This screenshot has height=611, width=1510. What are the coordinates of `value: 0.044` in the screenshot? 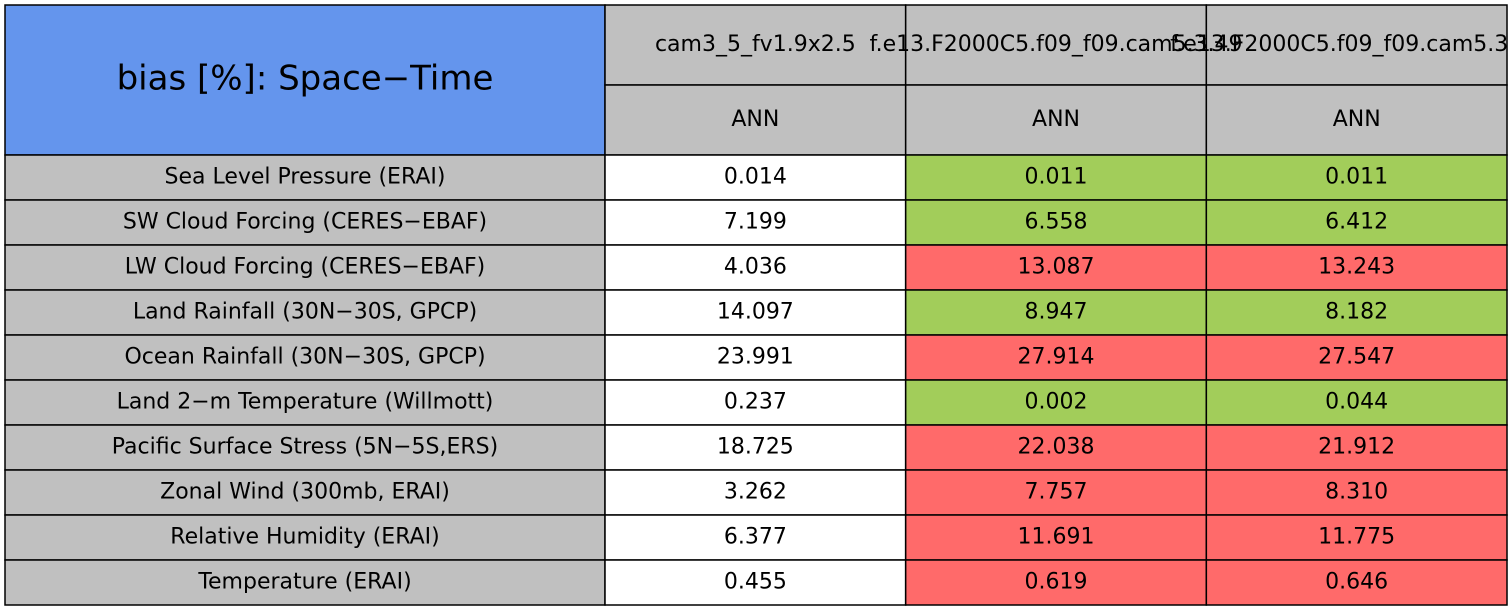 It's located at (1356, 402).